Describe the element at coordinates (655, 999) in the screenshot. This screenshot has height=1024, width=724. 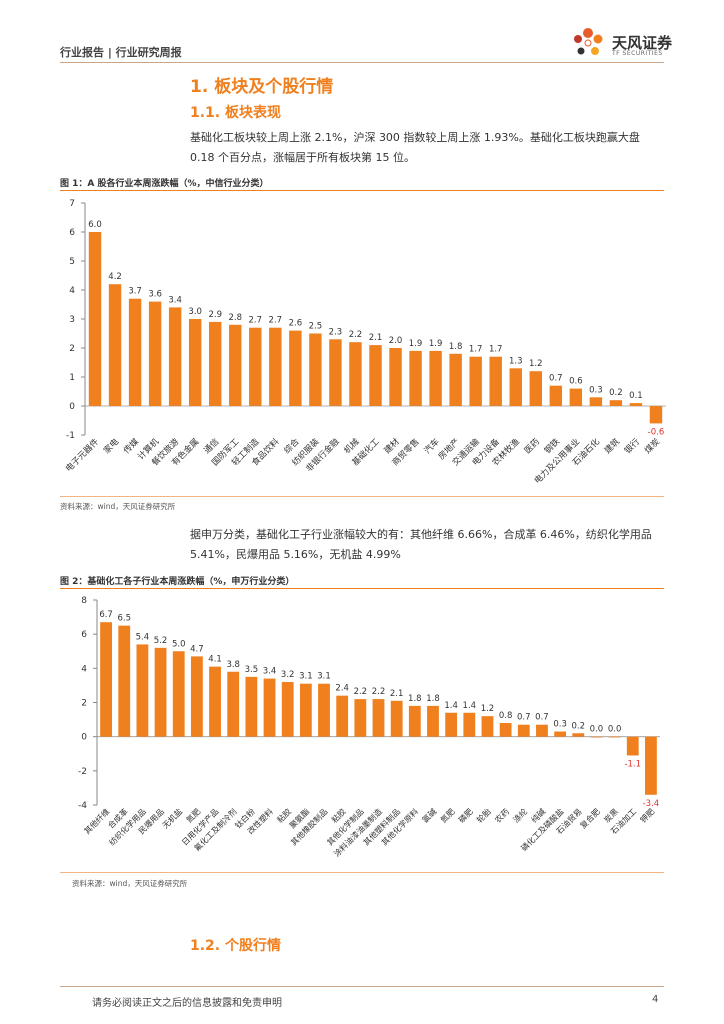
I see `page-number: 4` at that location.